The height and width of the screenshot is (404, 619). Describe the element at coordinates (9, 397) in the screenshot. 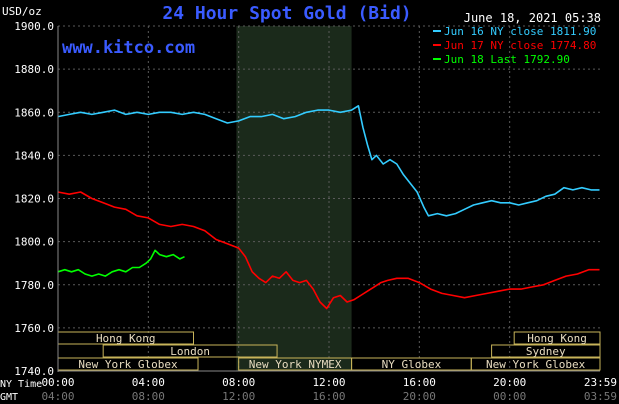

I see `x-row-label-gmt: GMT` at that location.